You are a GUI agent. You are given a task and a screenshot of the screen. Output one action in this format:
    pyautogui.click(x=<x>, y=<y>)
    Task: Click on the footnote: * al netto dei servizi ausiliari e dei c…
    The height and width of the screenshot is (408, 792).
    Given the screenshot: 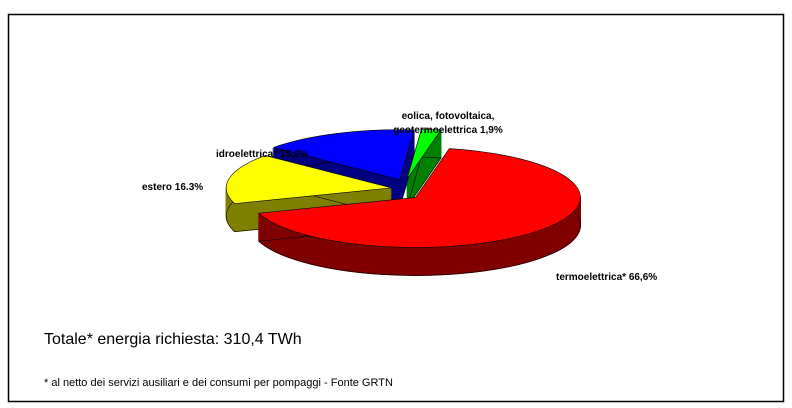 What is the action you would take?
    pyautogui.click(x=218, y=383)
    